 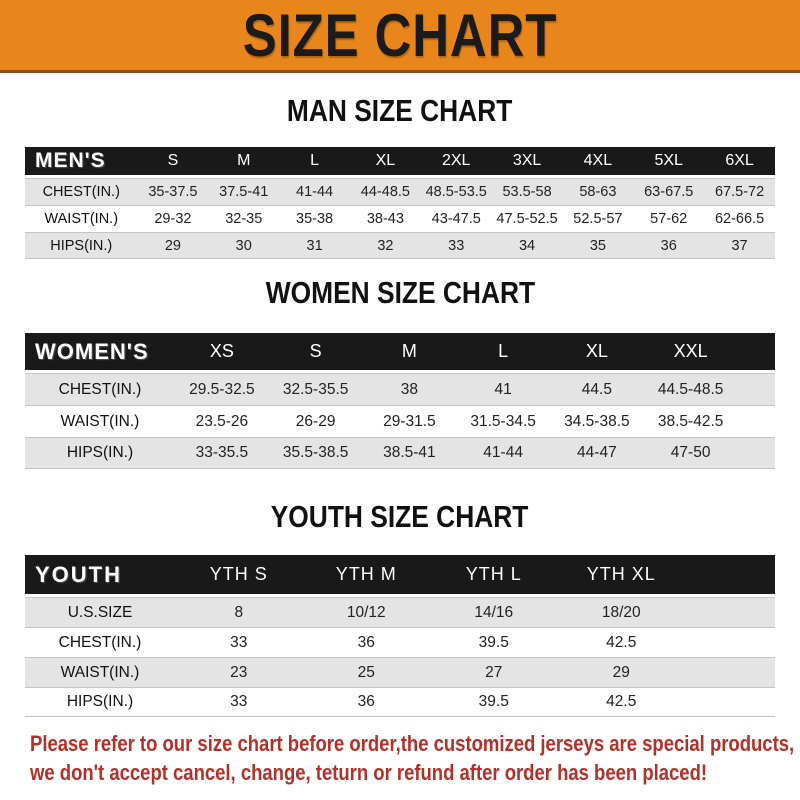 What do you see at coordinates (503, 421) in the screenshot?
I see `size-cell: 31.5-34.5` at bounding box center [503, 421].